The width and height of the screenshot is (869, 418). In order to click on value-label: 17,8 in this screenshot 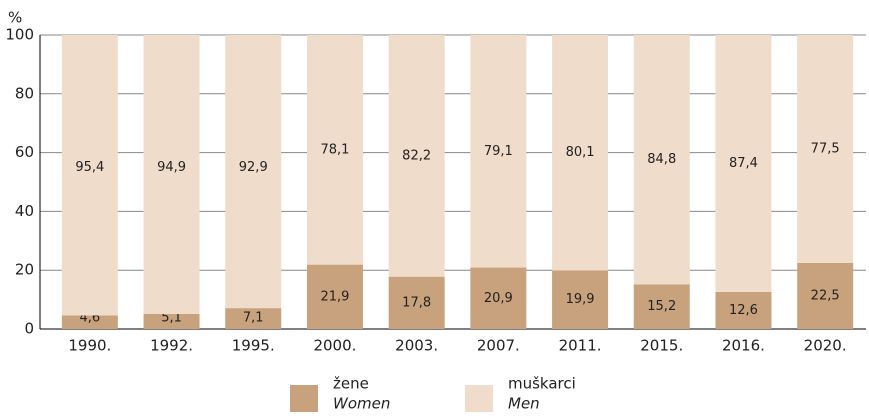, I will do `click(416, 302)`.